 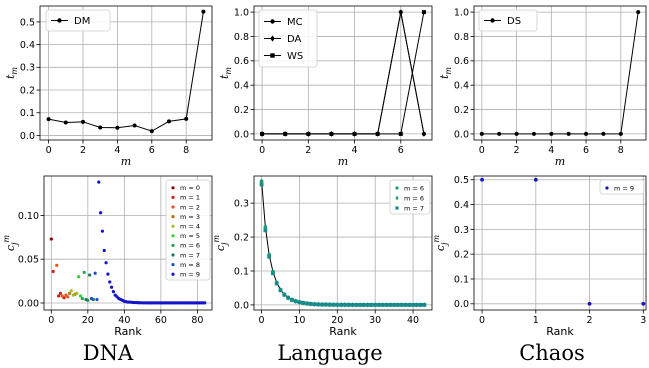 What do you see at coordinates (152, 150) in the screenshot?
I see `x-tick-label: 6` at bounding box center [152, 150].